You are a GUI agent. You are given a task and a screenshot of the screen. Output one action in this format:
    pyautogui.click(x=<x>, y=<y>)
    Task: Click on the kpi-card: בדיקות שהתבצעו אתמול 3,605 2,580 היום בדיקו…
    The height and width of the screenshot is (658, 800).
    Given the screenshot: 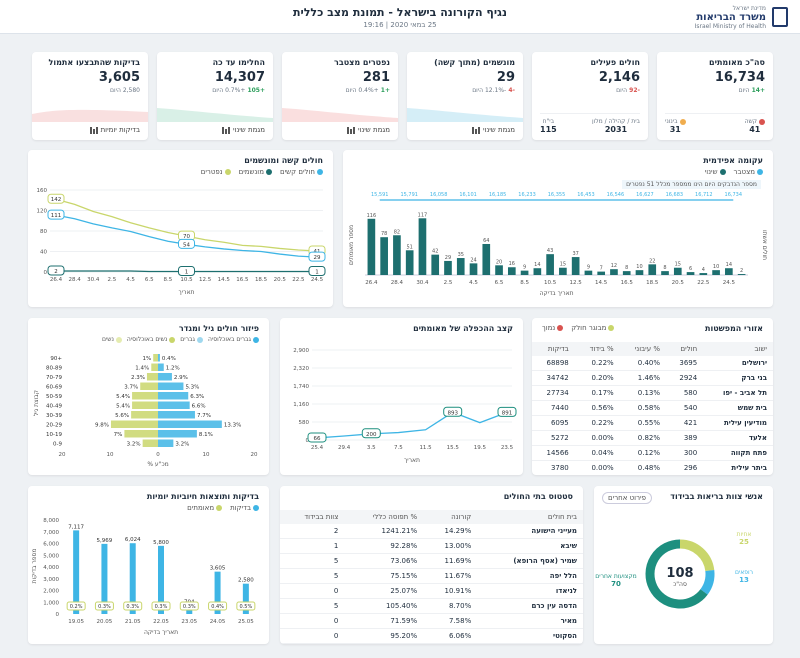 What is the action you would take?
    pyautogui.click(x=90, y=96)
    